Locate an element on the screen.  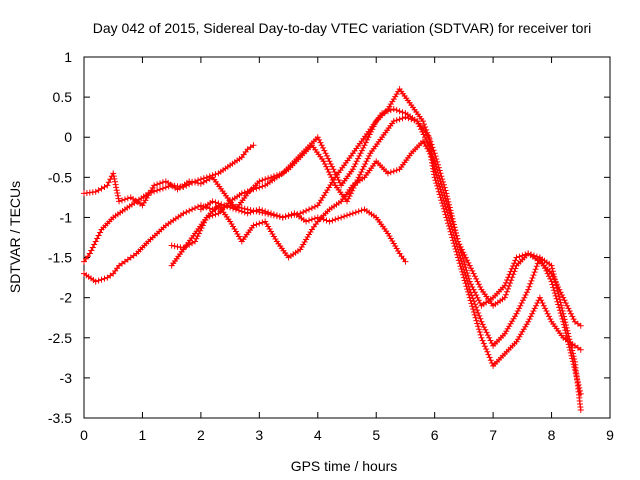
x-tick-label: 1 is located at coordinates (143, 435).